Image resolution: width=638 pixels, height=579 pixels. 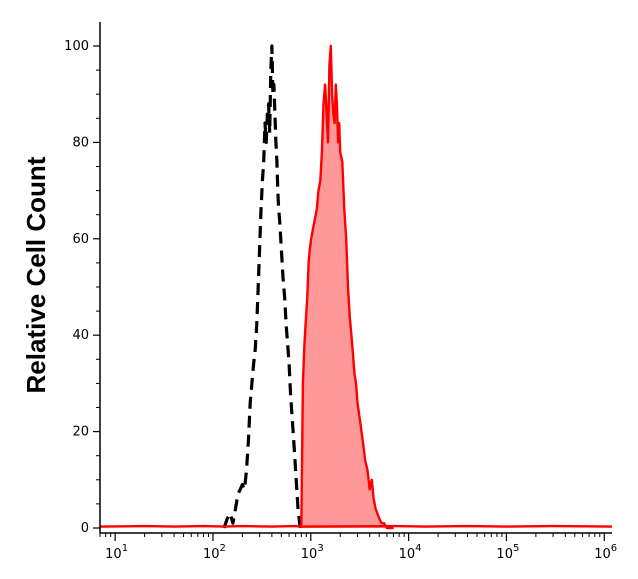 What do you see at coordinates (507, 552) in the screenshot?
I see `x-tick-label: 10⁵` at bounding box center [507, 552].